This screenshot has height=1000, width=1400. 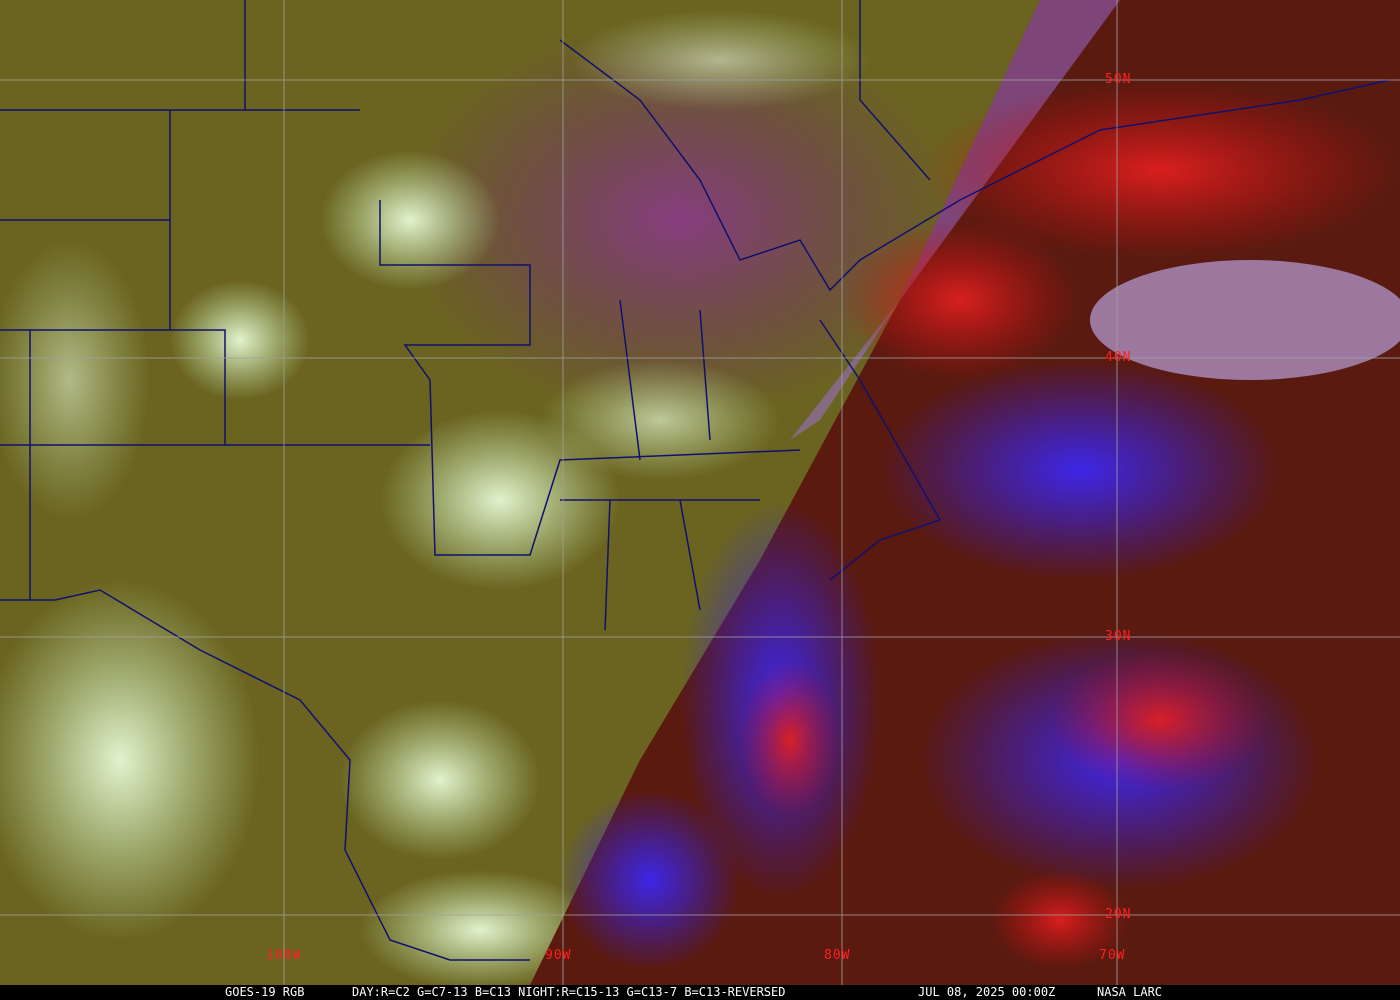 What do you see at coordinates (1118, 79) in the screenshot?
I see `latitude-label: 50N` at bounding box center [1118, 79].